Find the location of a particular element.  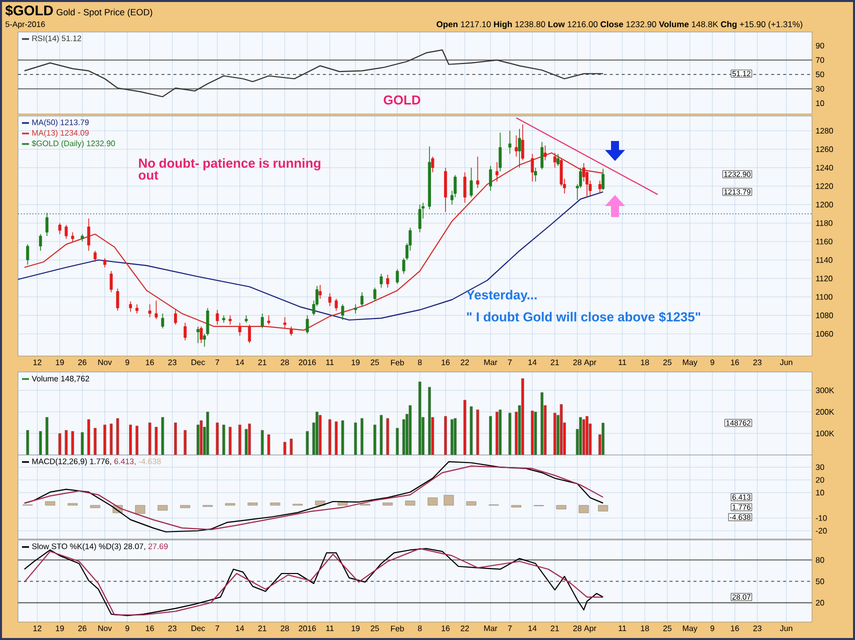

x-tick-label: 8 is located at coordinates (420, 629).